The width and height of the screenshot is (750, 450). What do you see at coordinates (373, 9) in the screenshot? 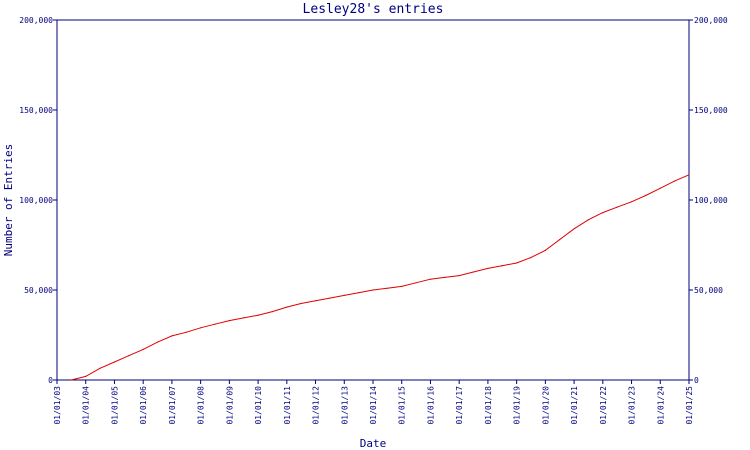
I see `chart-title: Lesley28's entries` at bounding box center [373, 9].